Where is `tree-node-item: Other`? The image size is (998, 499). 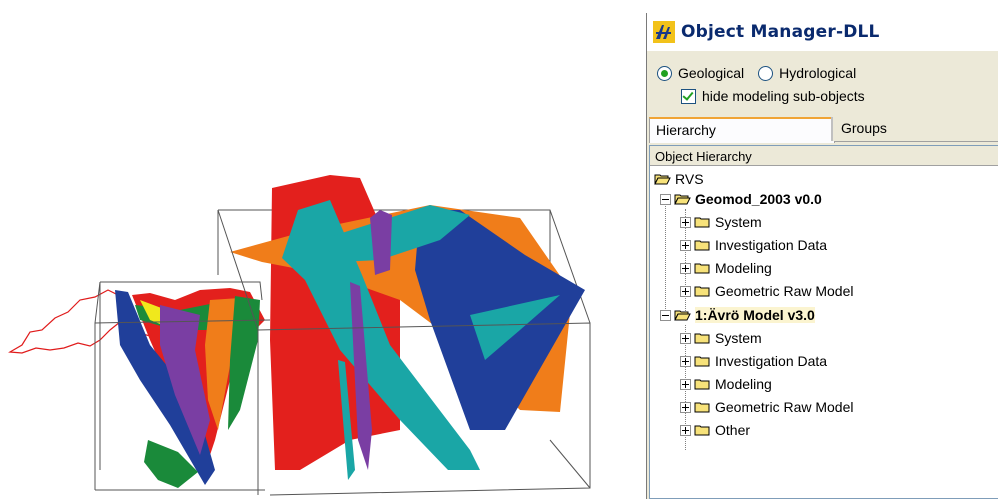 tree-node-item: Other is located at coordinates (715, 430).